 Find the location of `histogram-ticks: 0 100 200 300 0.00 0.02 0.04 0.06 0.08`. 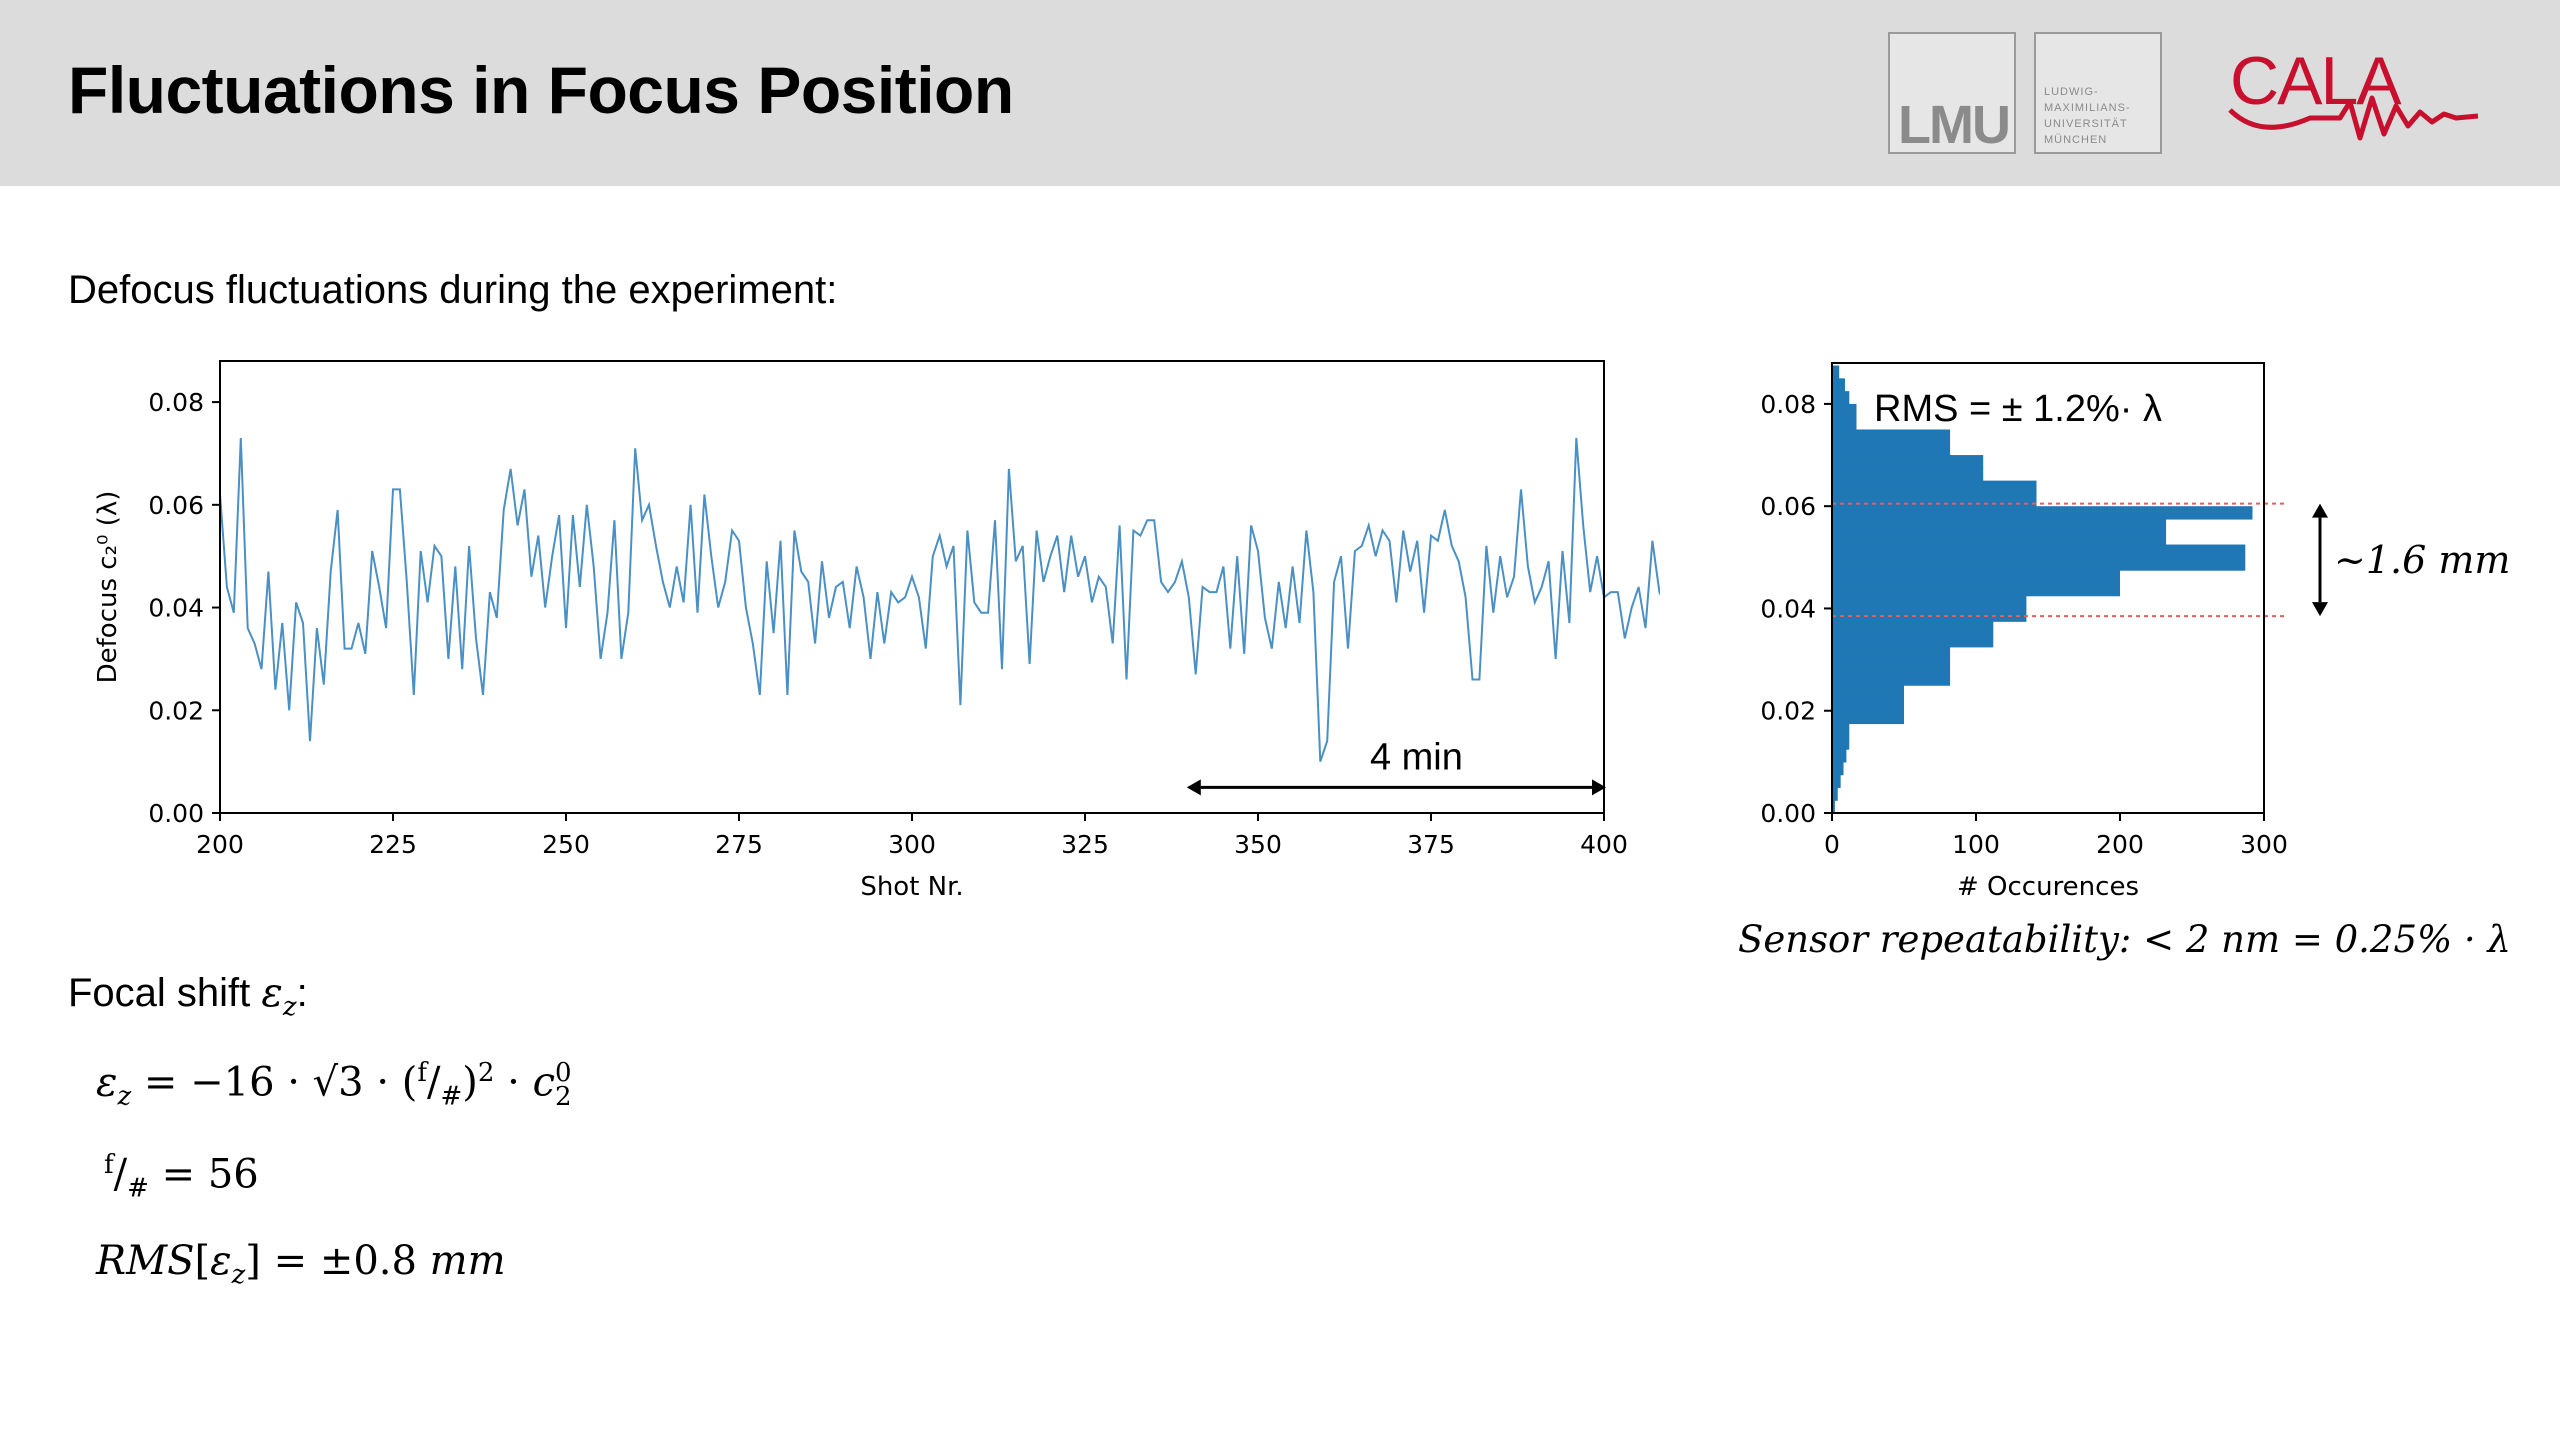

histogram-ticks: 0 100 200 300 0.00 0.02 0.04 0.06 0.08 is located at coordinates (2024, 624).